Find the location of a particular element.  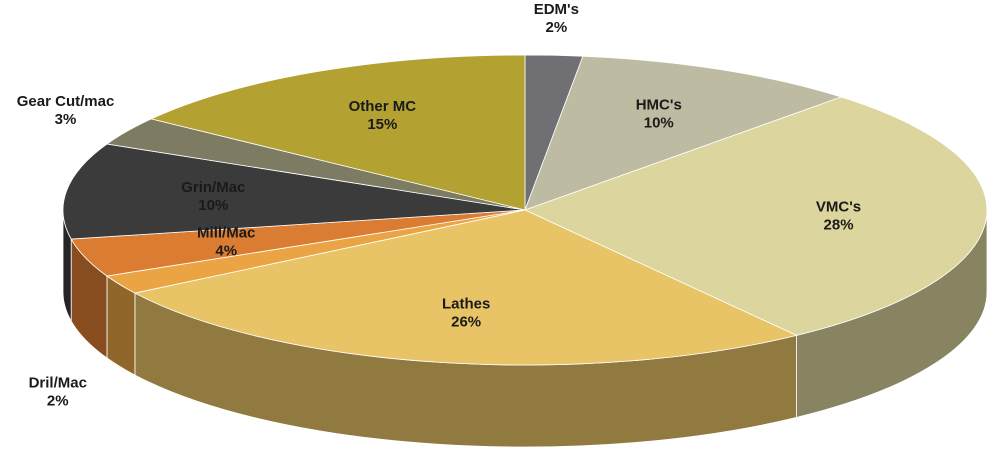

slice-value: 15% is located at coordinates (382, 124).